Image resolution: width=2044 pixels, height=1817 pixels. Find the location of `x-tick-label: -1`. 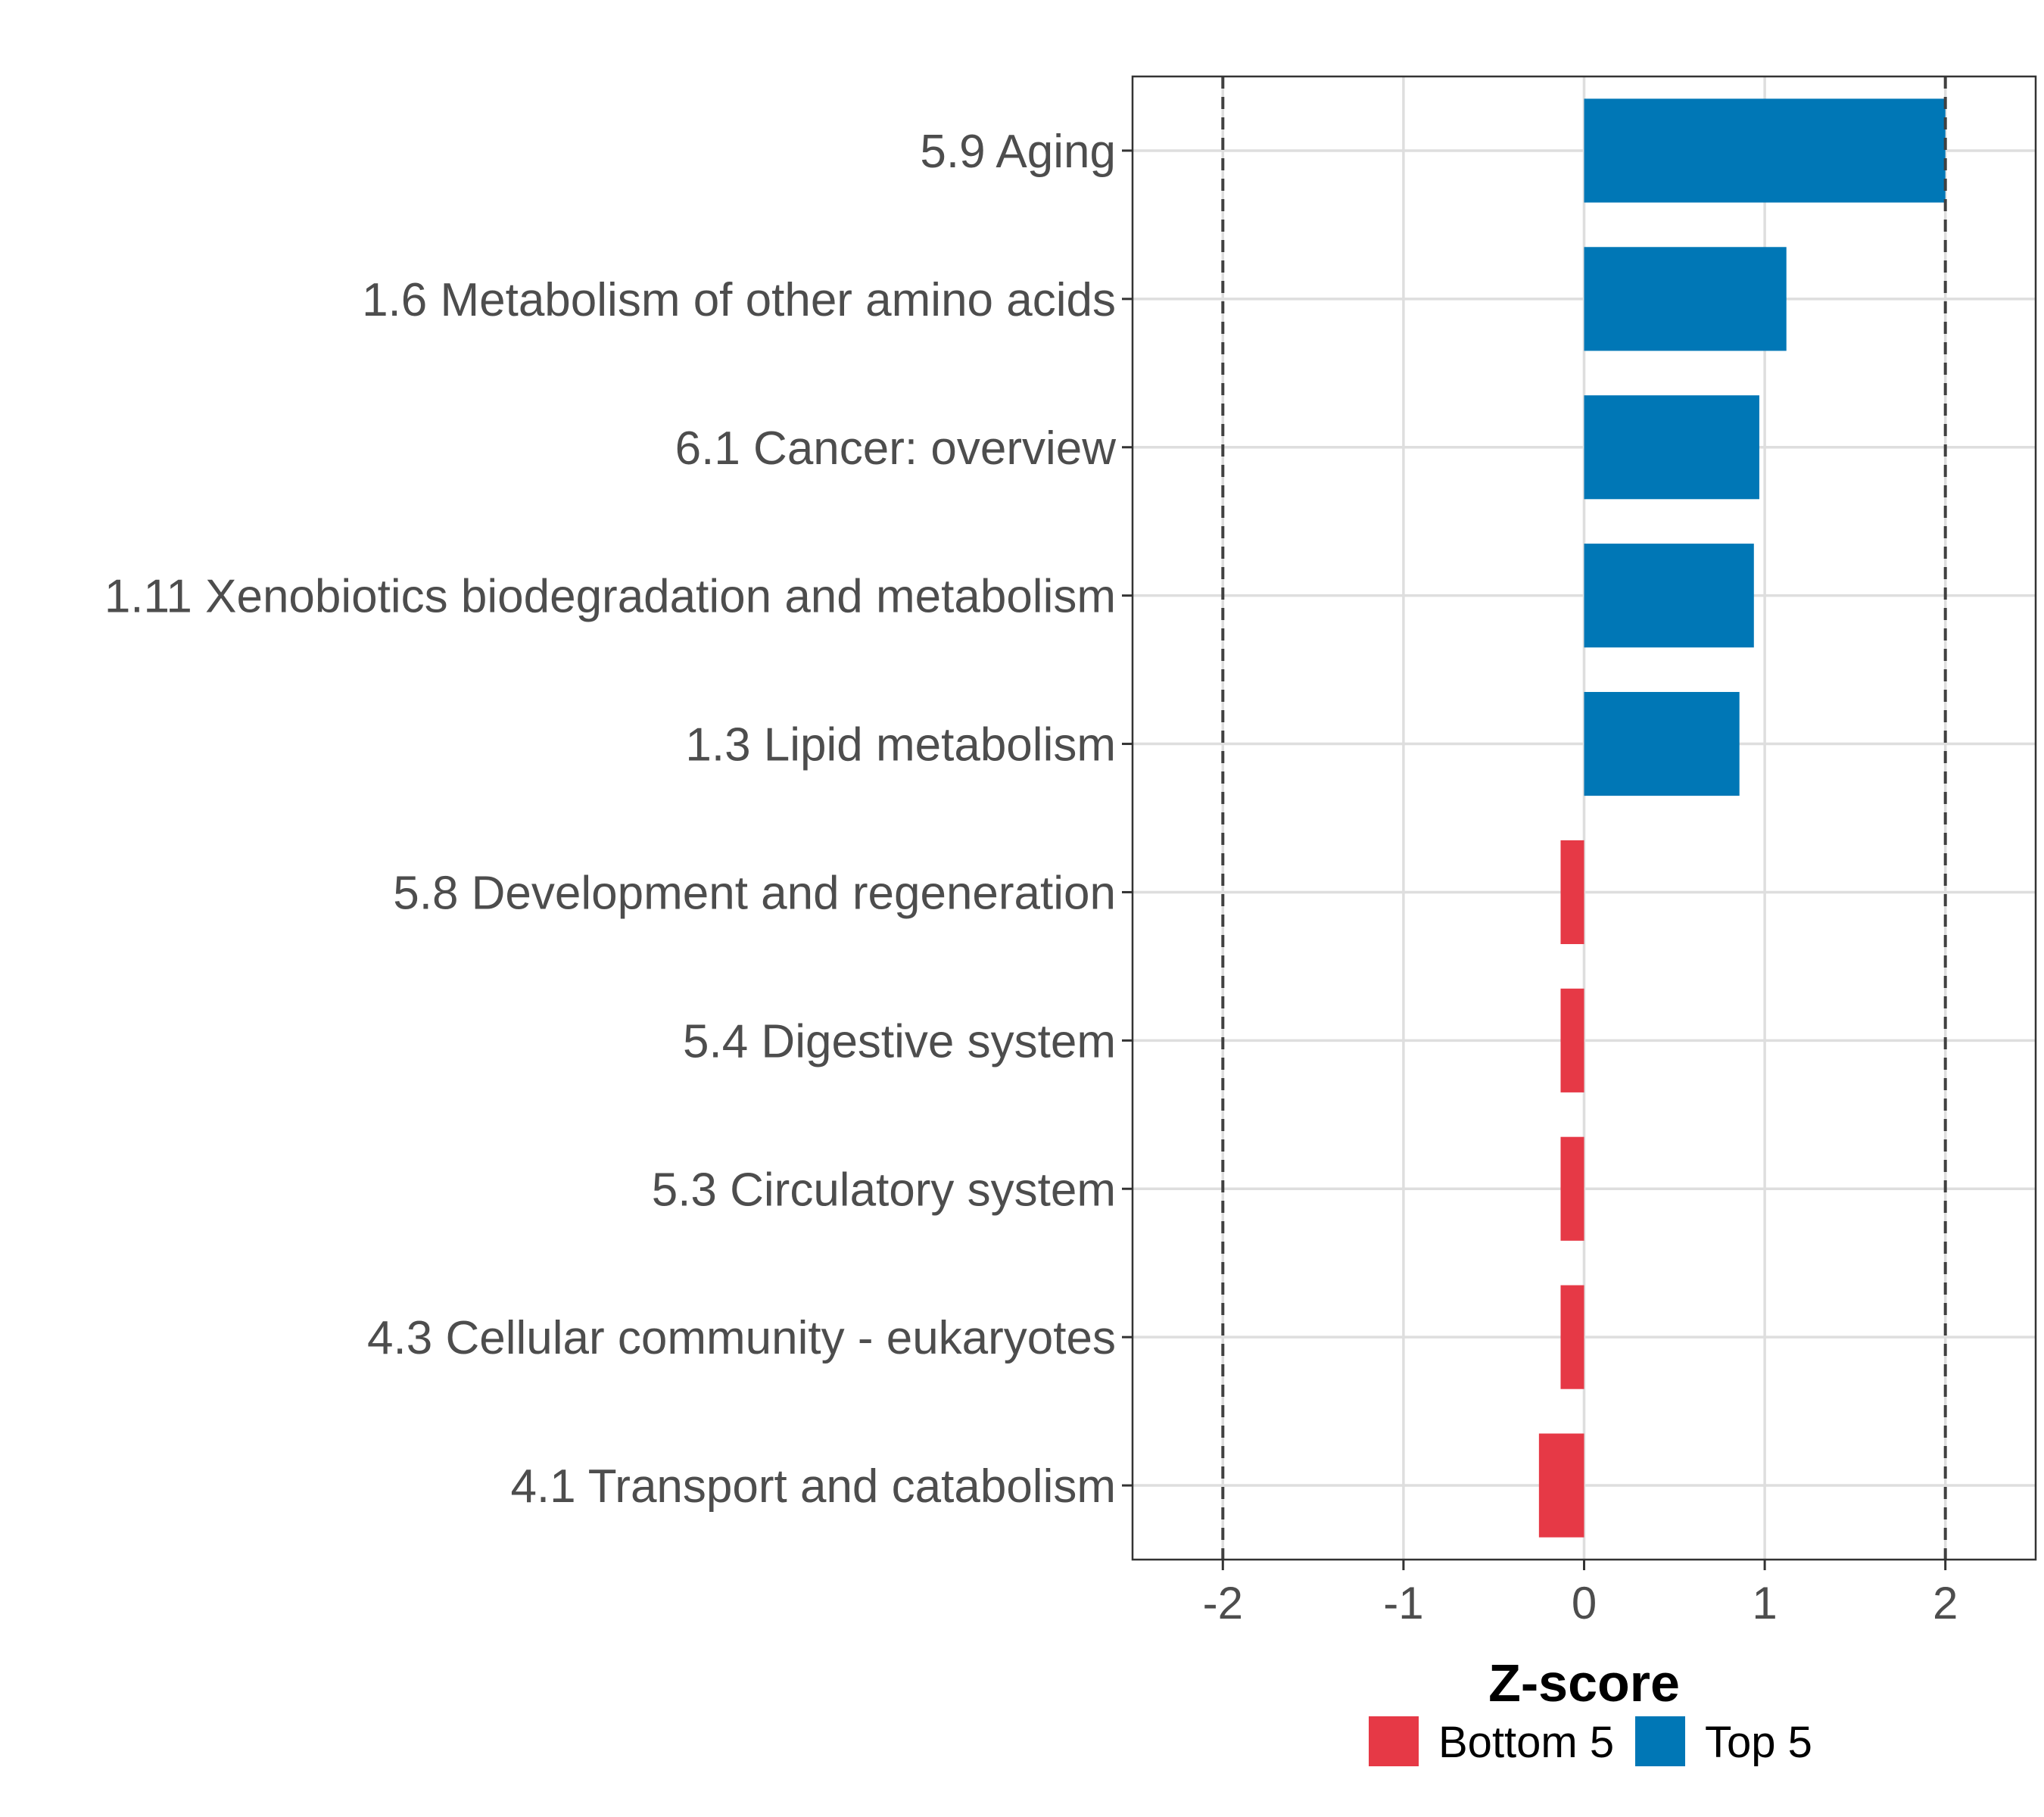

x-tick-label: -1 is located at coordinates (1403, 1603).